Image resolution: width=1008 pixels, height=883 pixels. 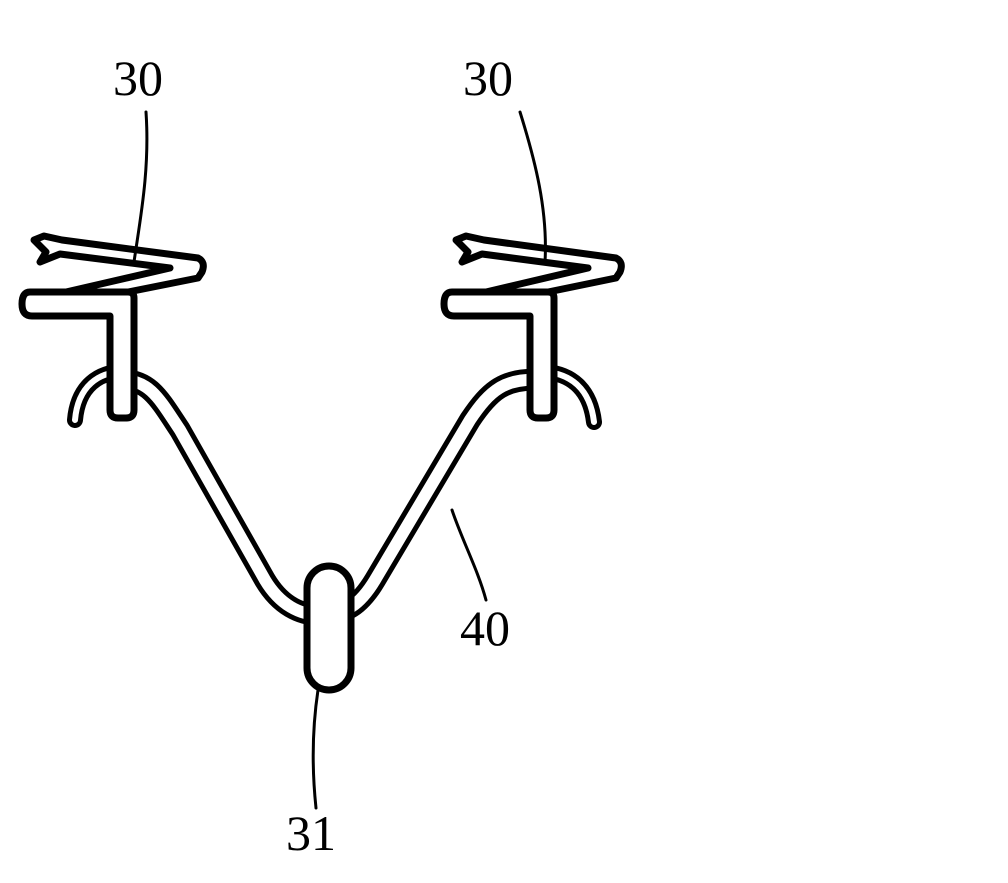 I want to click on label-wire: 40, so click(x=485, y=628).